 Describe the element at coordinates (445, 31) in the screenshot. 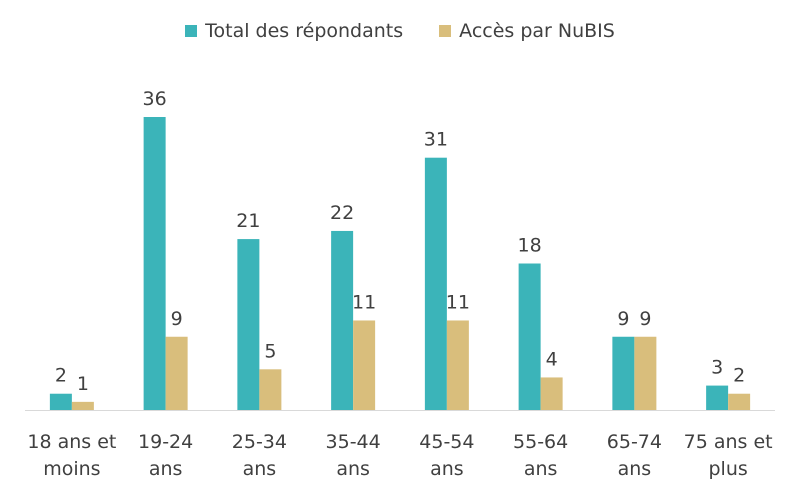

I see `legend-swatch-nubis` at that location.